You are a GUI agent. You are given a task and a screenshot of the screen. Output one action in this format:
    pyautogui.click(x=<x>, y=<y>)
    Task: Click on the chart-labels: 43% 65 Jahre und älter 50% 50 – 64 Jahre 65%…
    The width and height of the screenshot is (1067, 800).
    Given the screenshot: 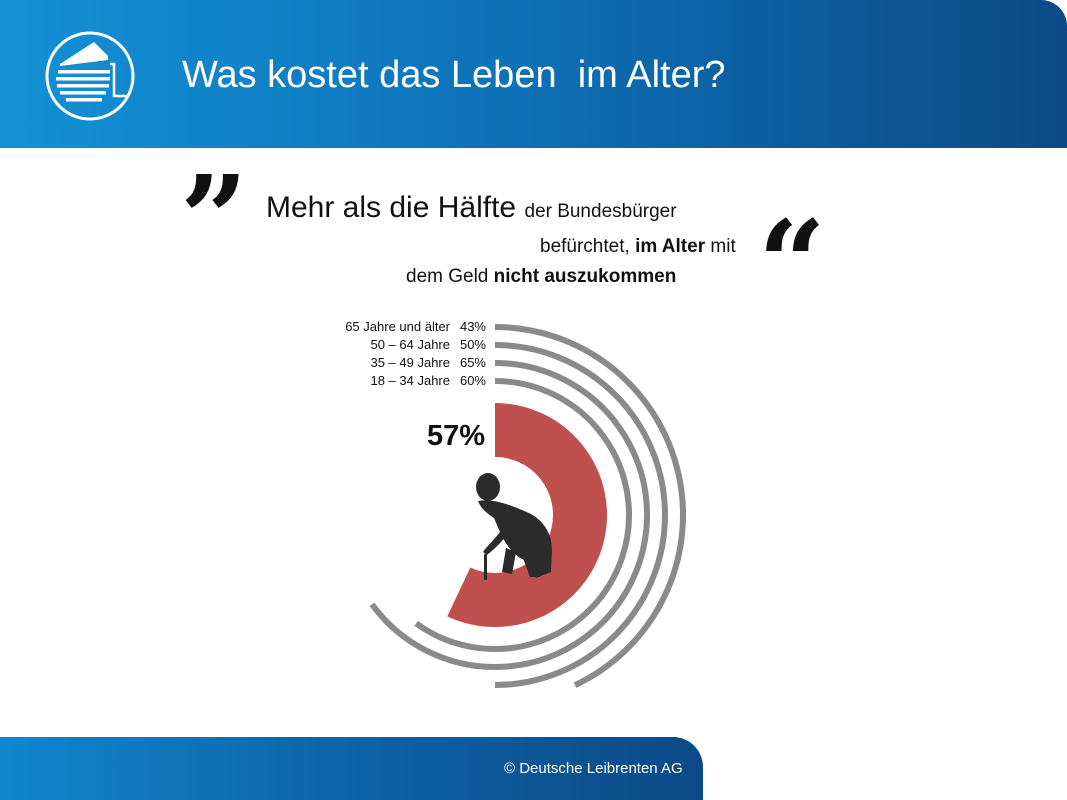 What is the action you would take?
    pyautogui.click(x=415, y=385)
    